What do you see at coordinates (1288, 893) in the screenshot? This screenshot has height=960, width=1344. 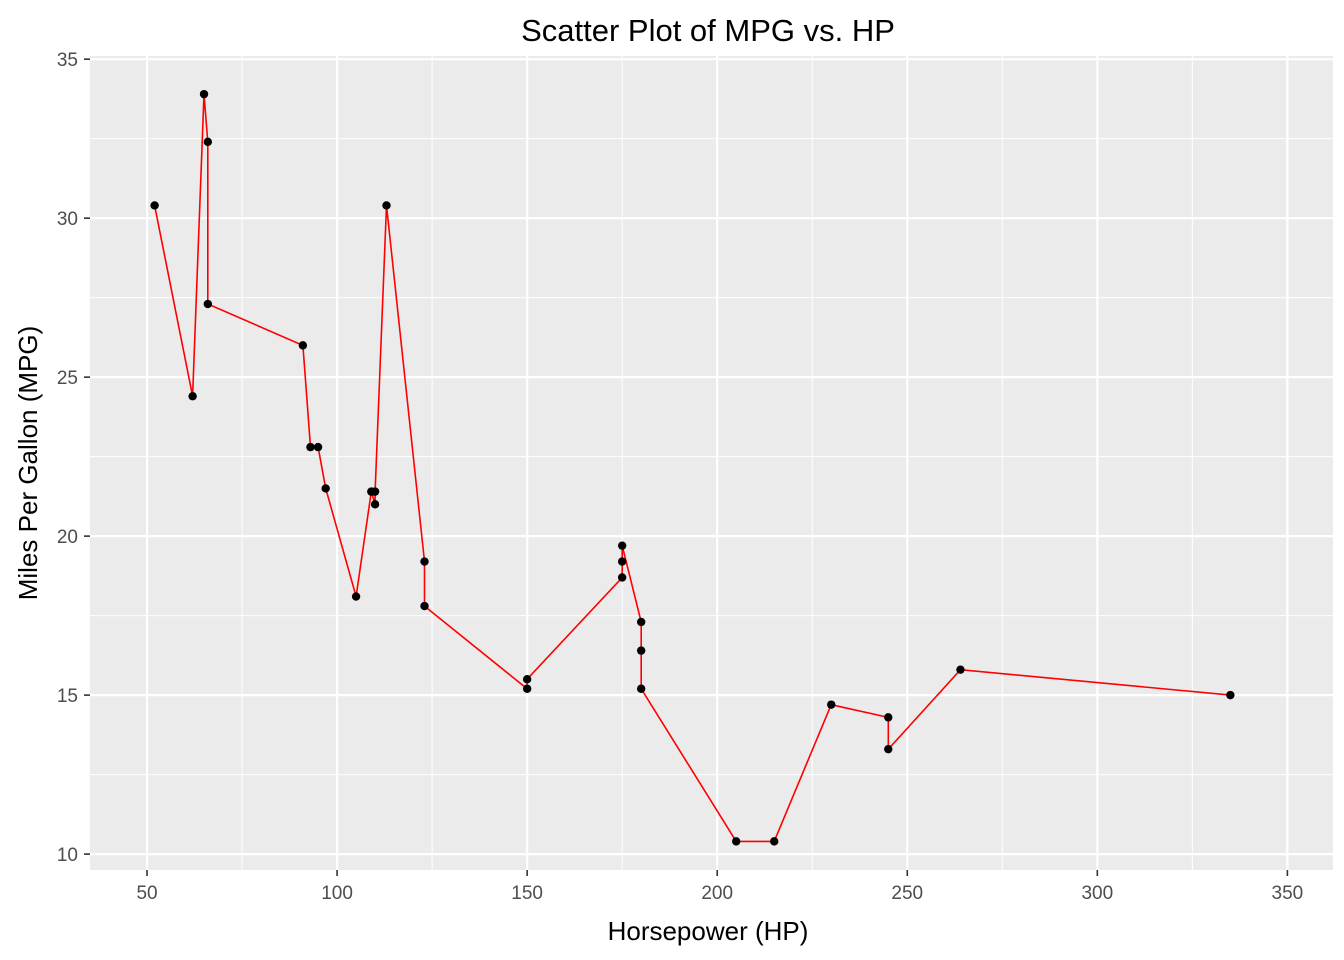 I see `x-tick-label: 350` at bounding box center [1288, 893].